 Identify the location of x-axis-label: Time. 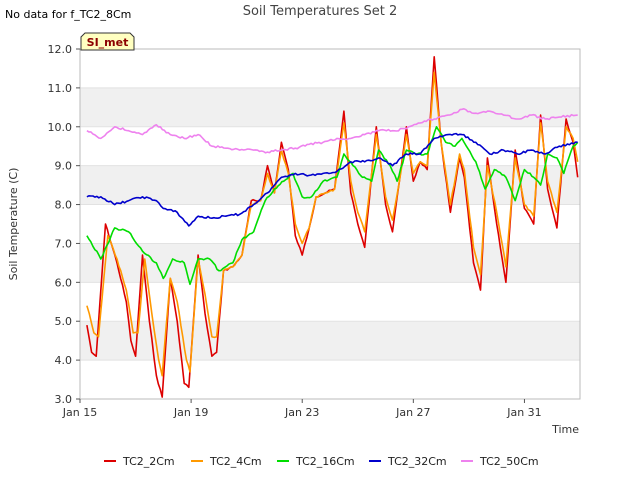
(565, 429).